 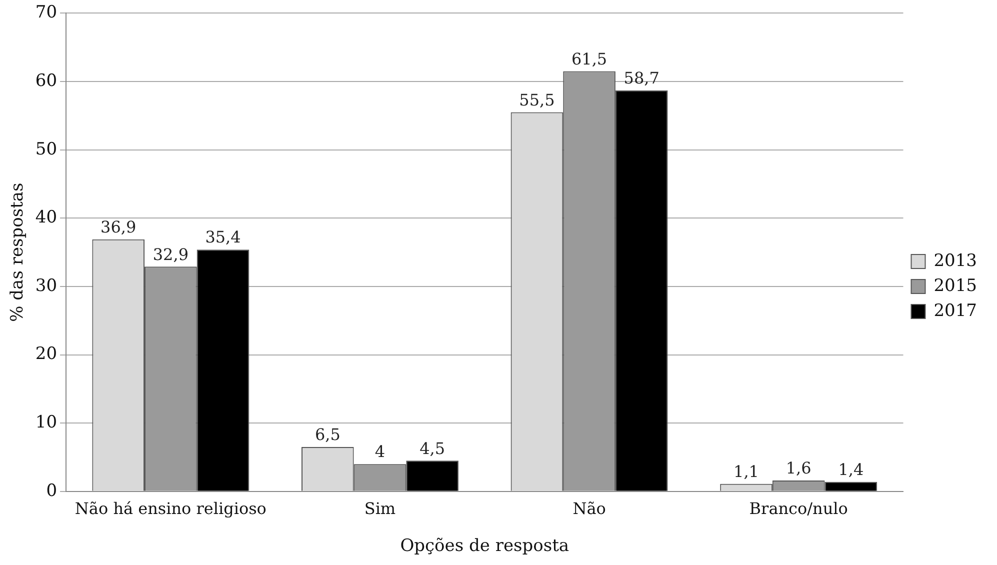 I want to click on y-axis-title: % das respostas, so click(x=18, y=252).